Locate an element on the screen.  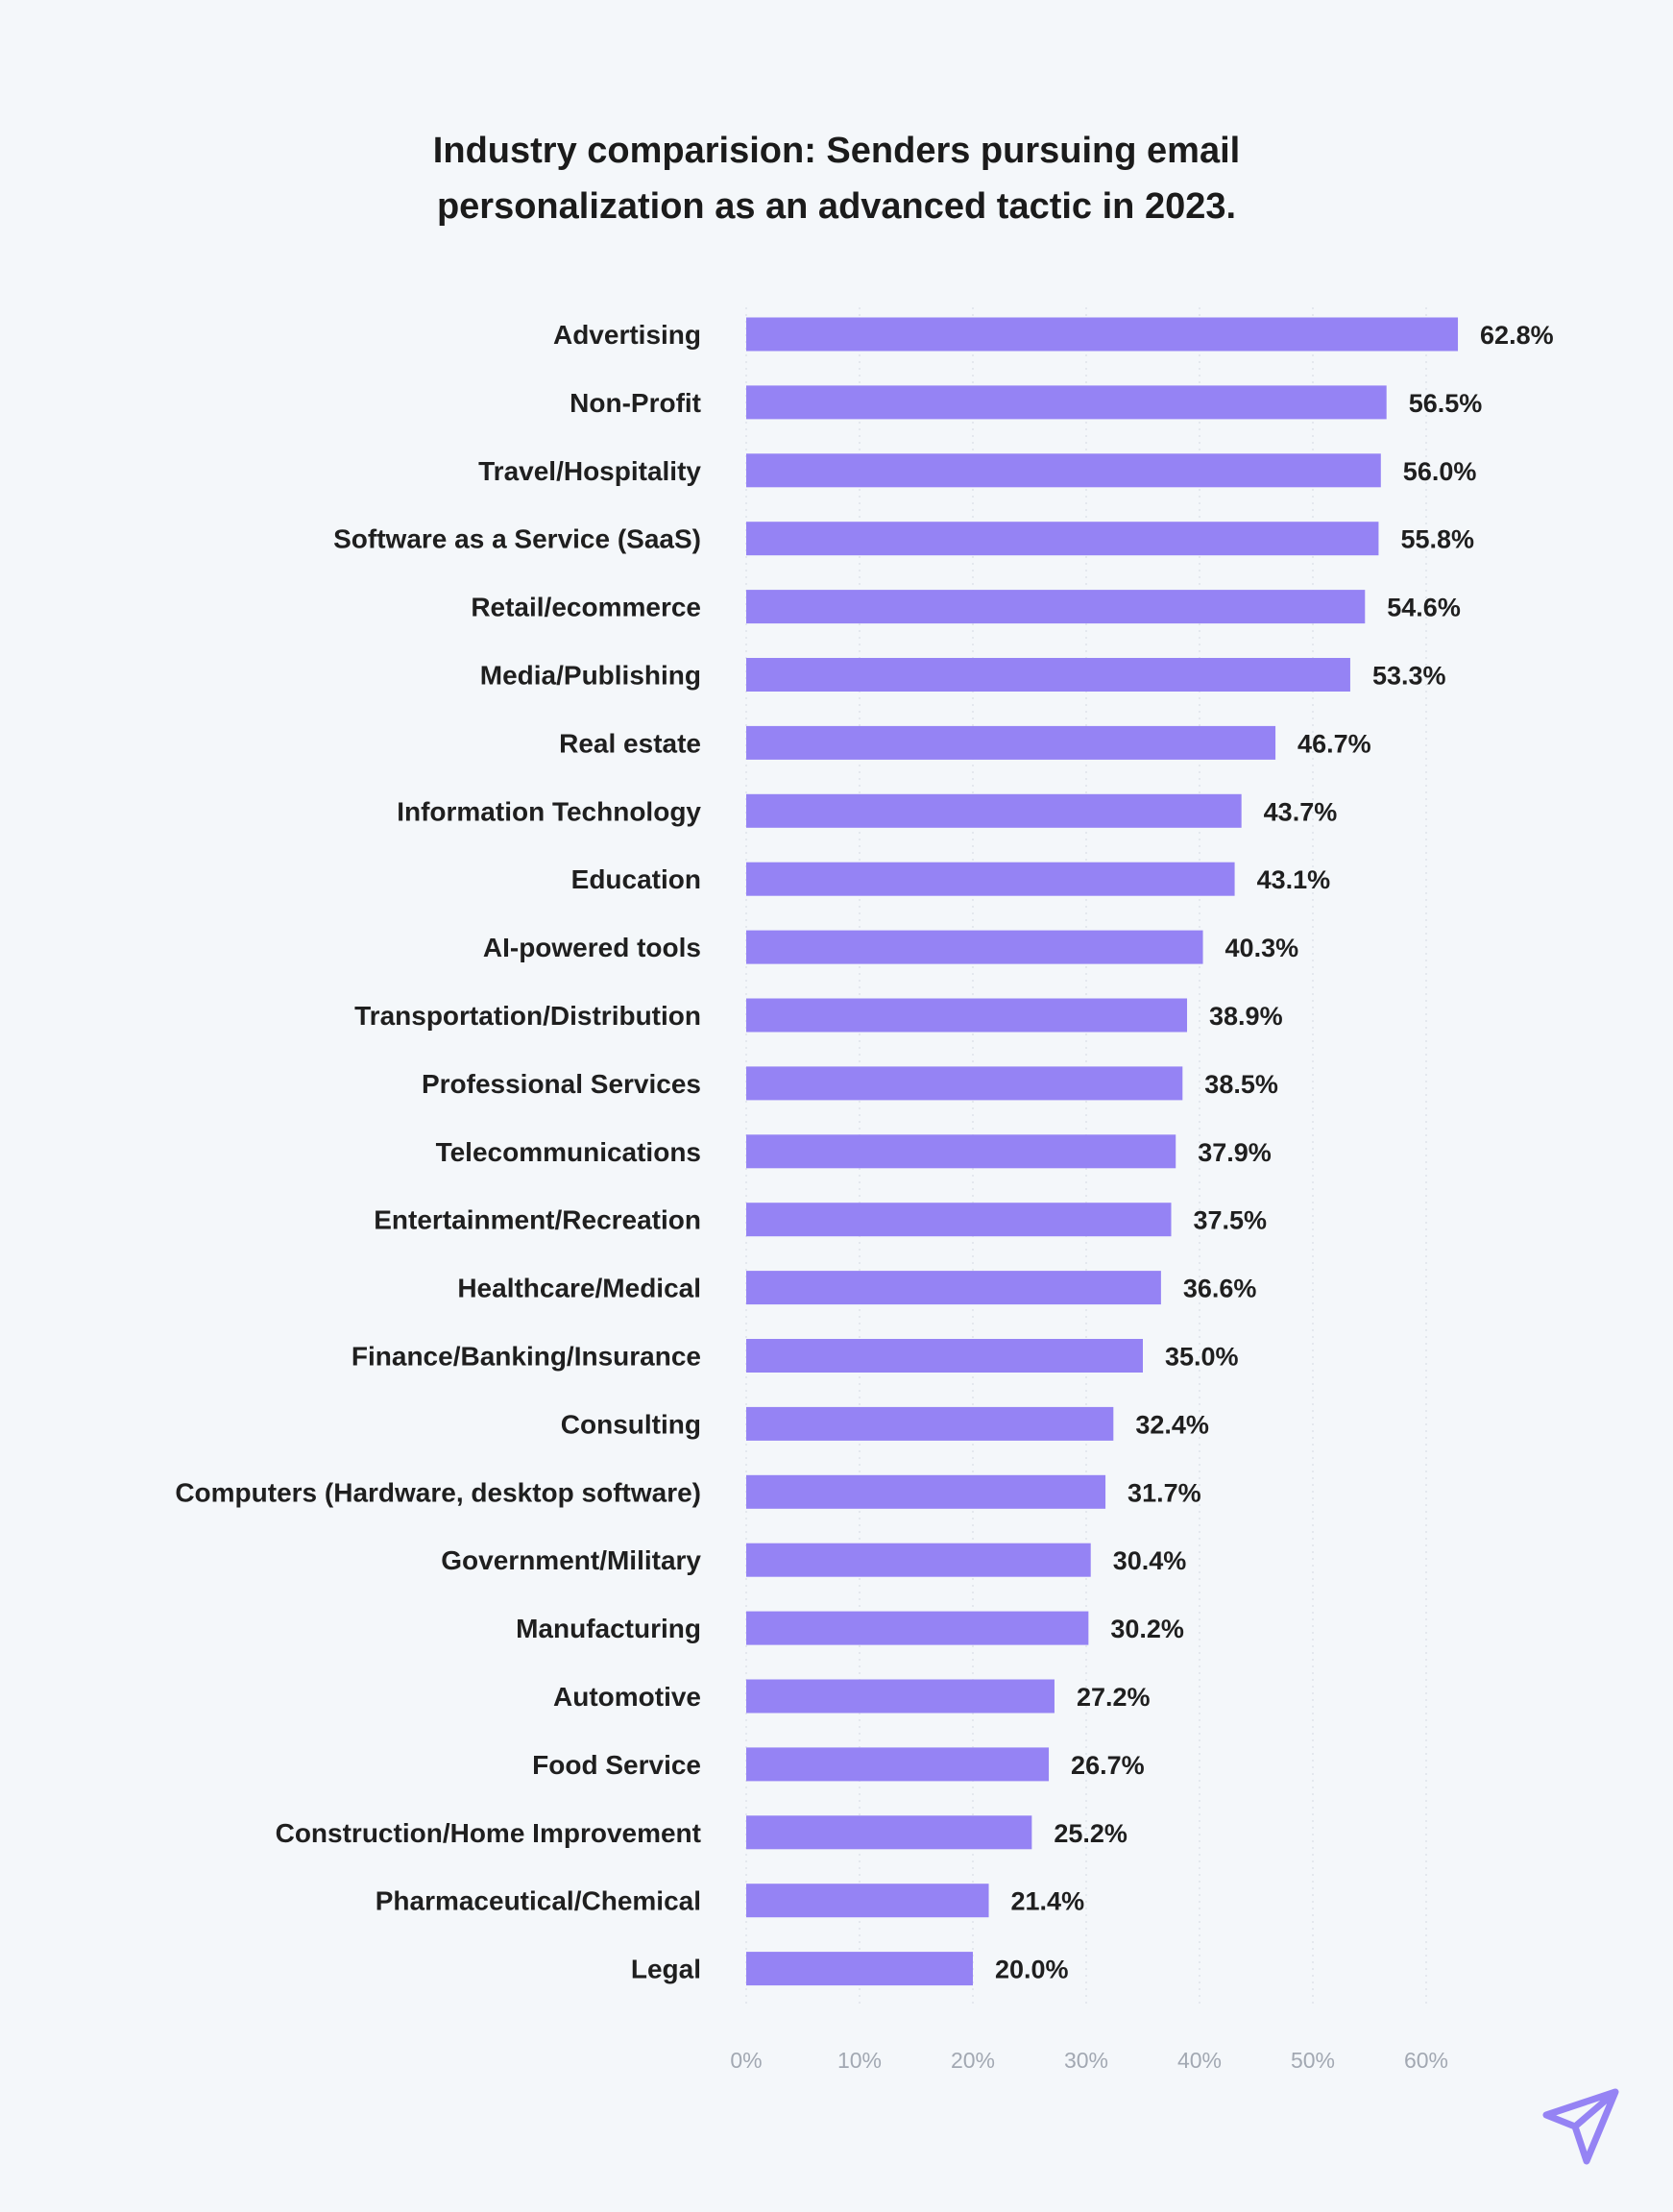
x-tick-label: 10% is located at coordinates (860, 2061).